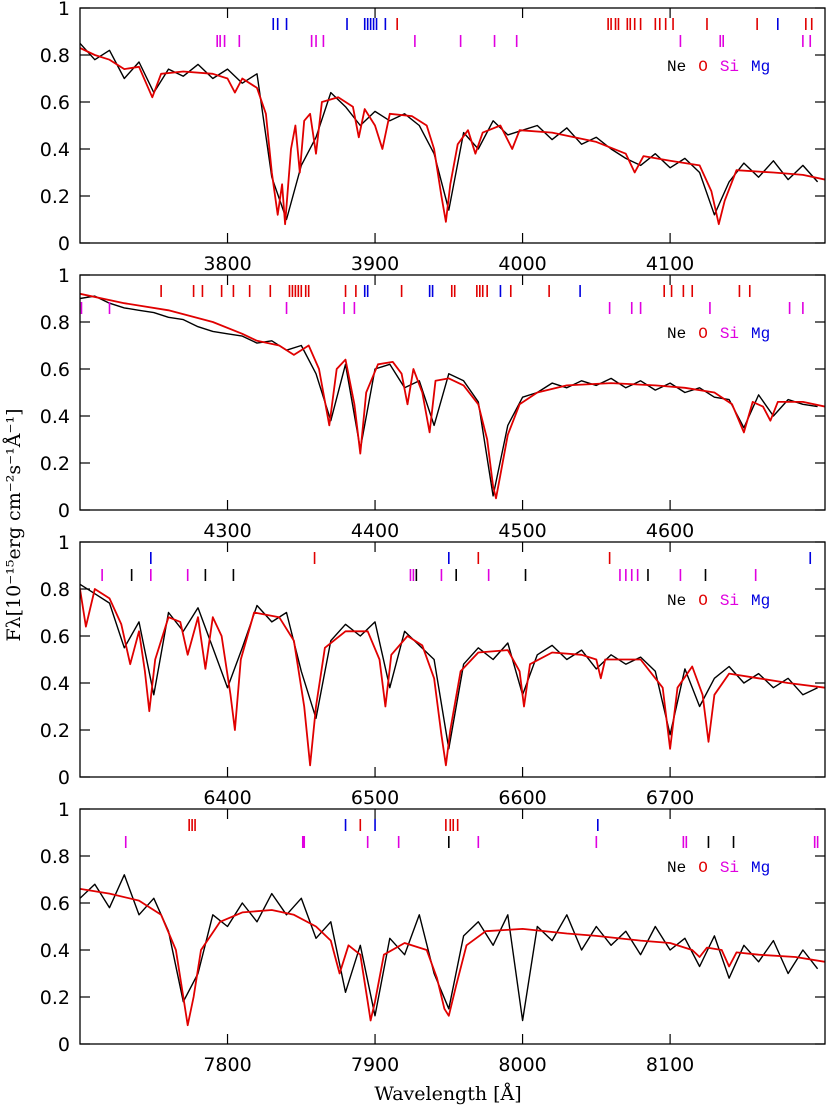 The width and height of the screenshot is (830, 1110). Describe the element at coordinates (670, 531) in the screenshot. I see `x-tick-label: 4600` at that location.